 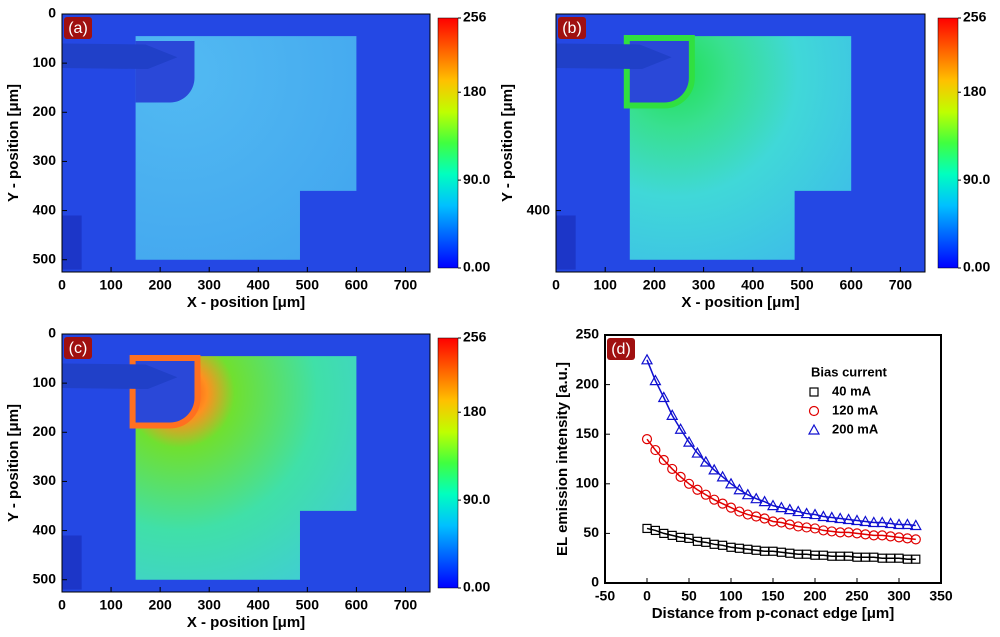 I want to click on legend-title: Bias current, so click(x=849, y=371).